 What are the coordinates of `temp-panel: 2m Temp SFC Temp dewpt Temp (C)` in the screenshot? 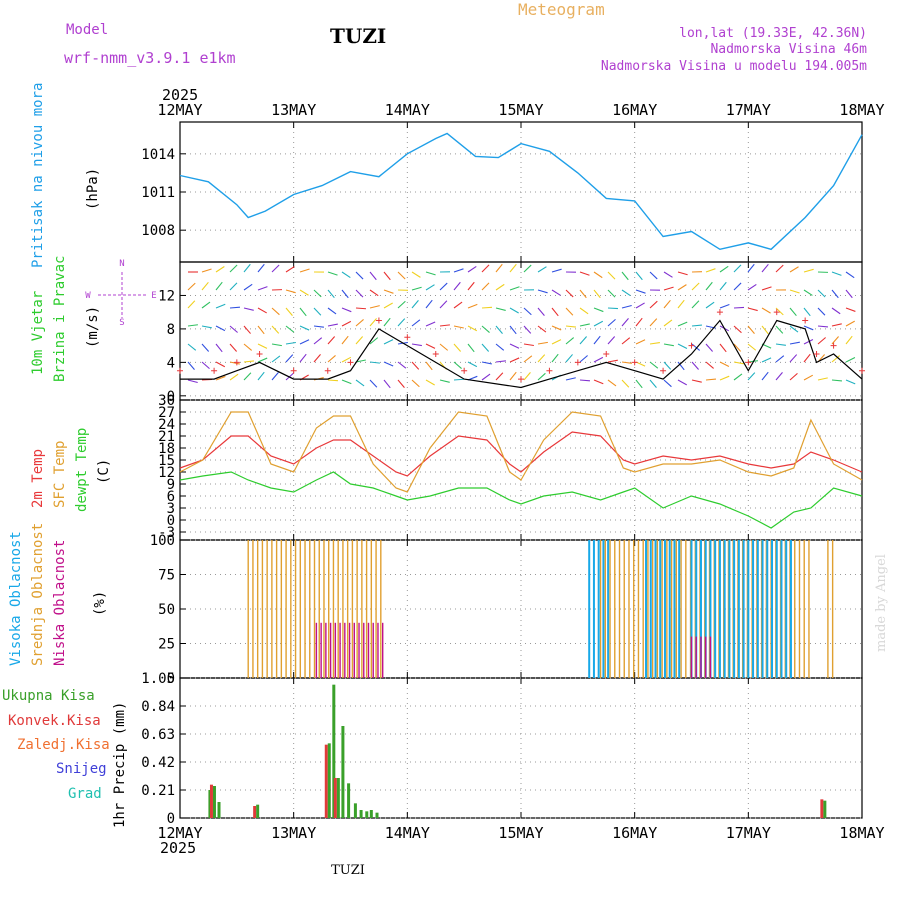 It's located at (446, 470).